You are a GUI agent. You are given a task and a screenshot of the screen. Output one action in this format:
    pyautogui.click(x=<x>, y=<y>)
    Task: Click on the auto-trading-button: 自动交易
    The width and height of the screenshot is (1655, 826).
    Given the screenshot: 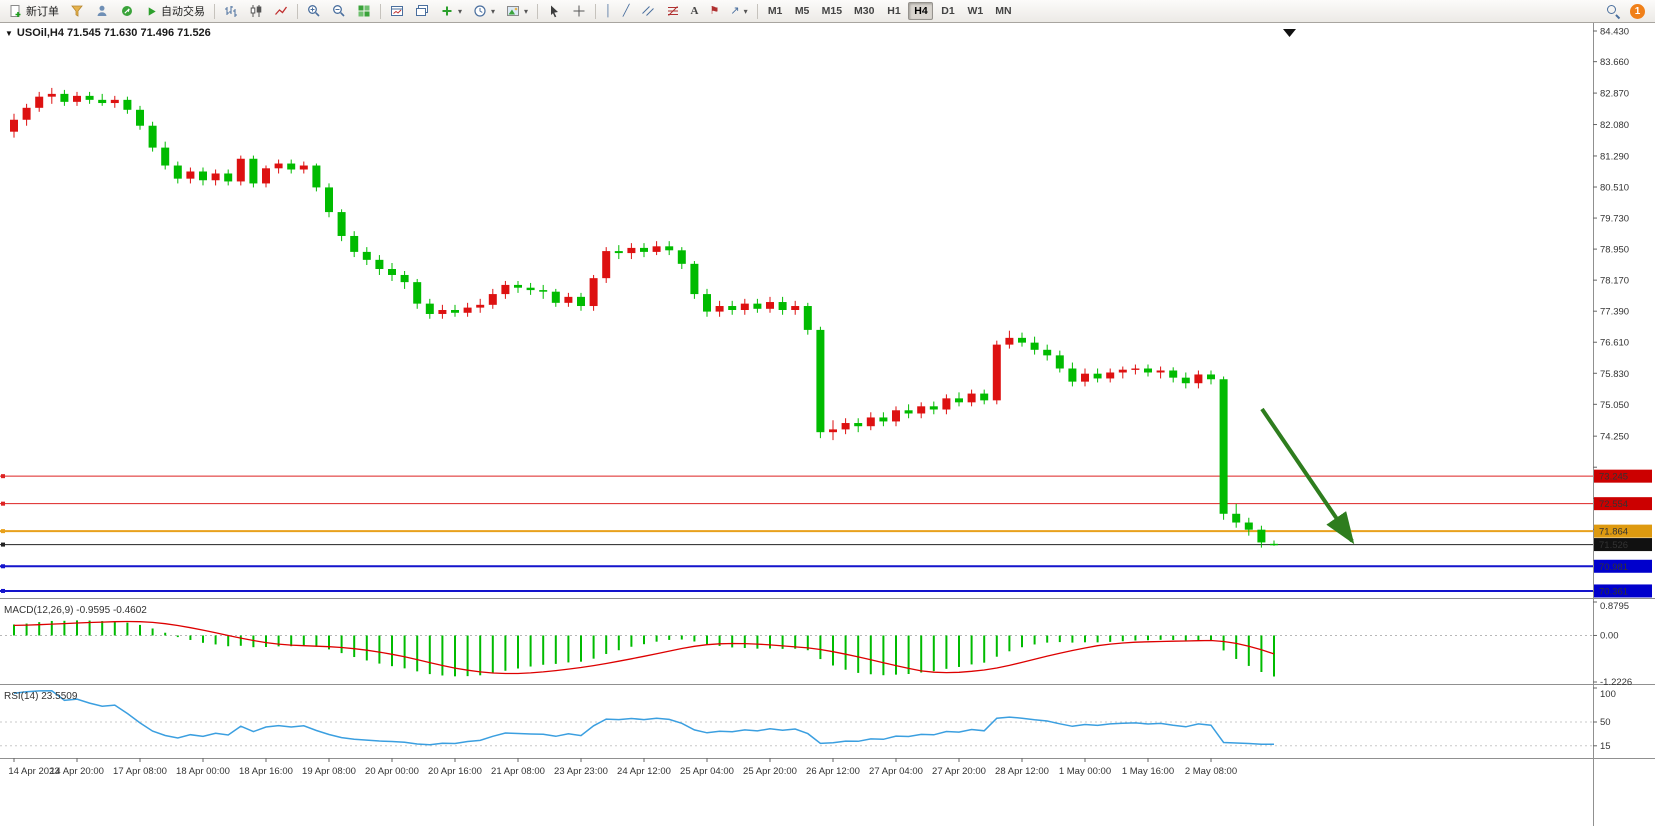 What is the action you would take?
    pyautogui.click(x=175, y=11)
    